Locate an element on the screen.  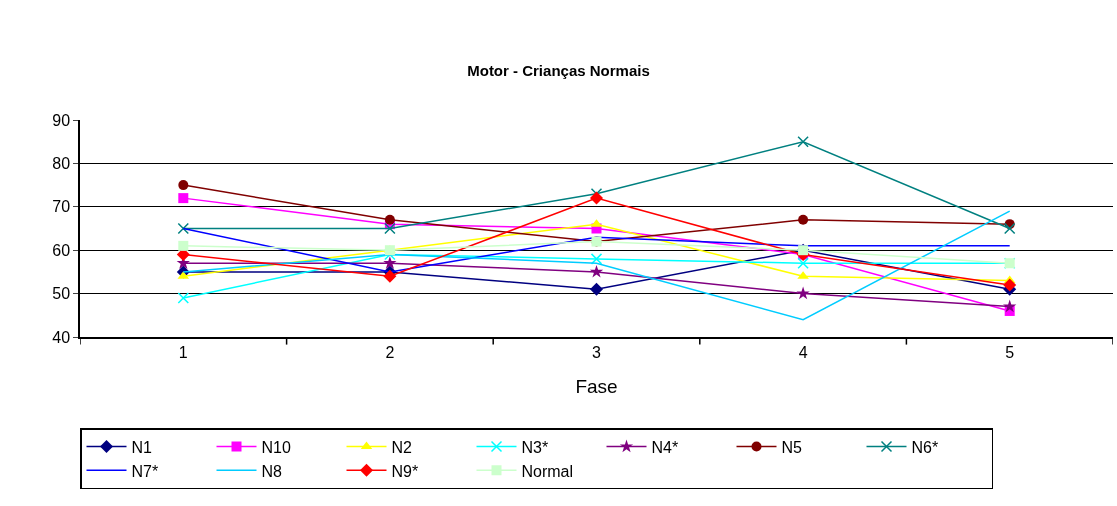
x-tick-label: 3 is located at coordinates (597, 352).